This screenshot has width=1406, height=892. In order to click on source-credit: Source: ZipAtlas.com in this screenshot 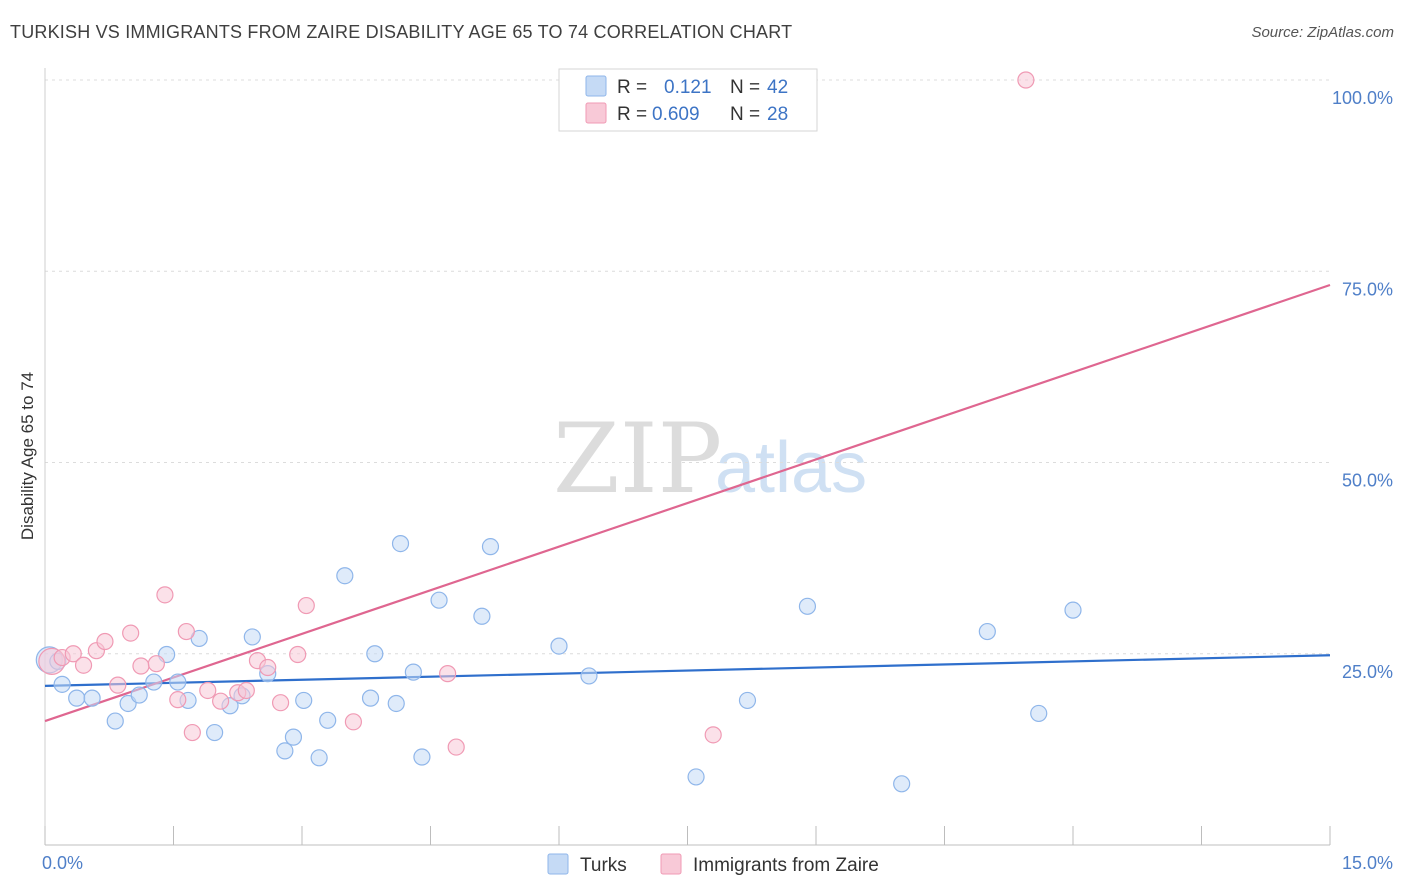, I will do `click(1322, 32)`.